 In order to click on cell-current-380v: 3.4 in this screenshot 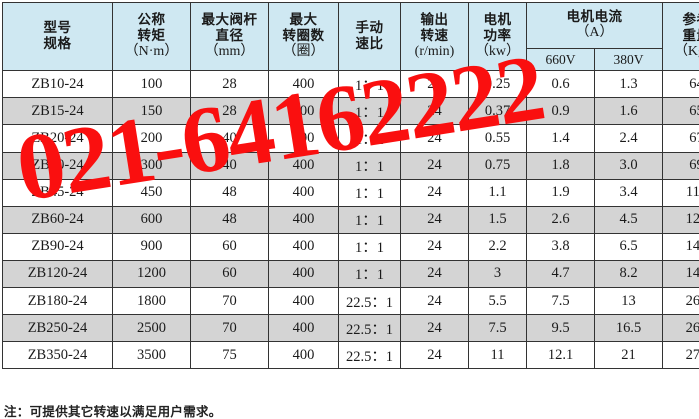, I will do `click(628, 192)`.